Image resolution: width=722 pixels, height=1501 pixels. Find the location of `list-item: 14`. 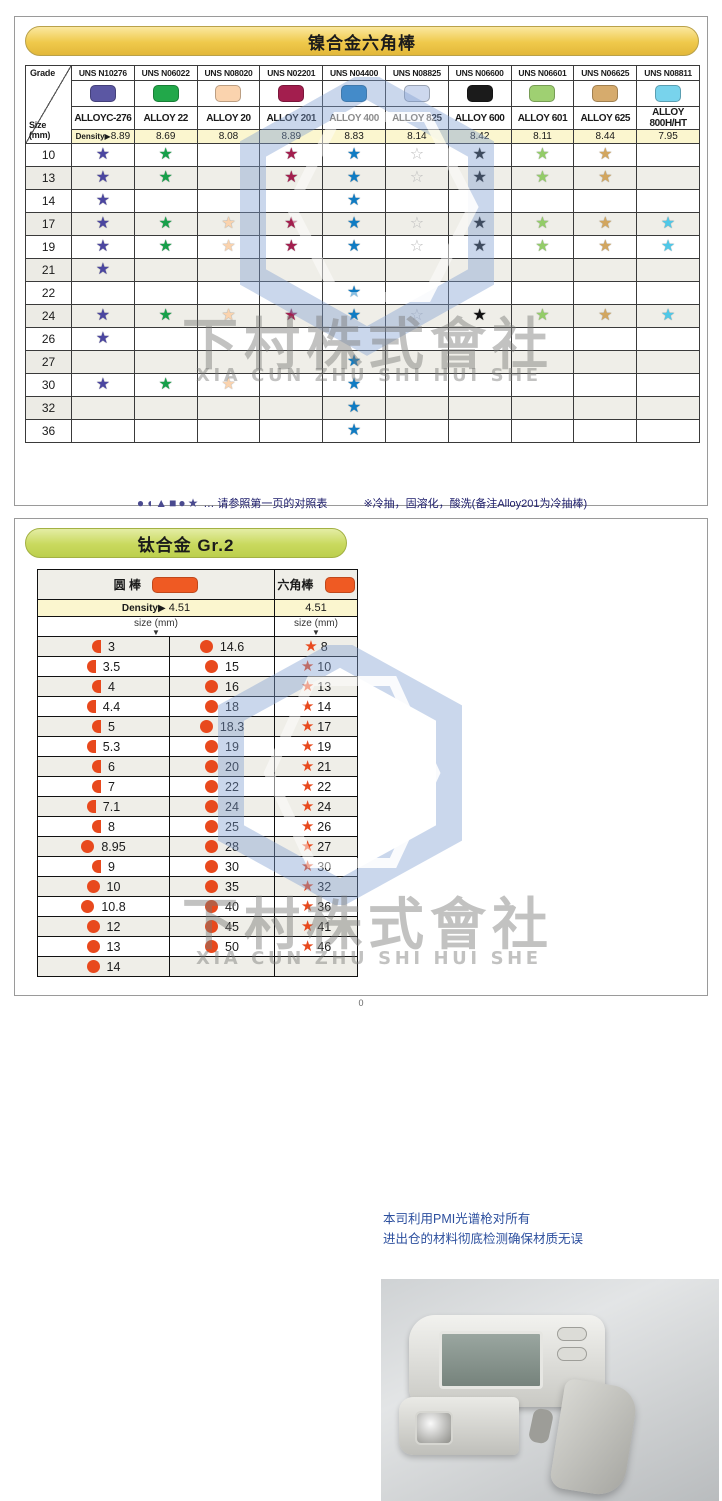

list-item: 14 is located at coordinates (197, 966).